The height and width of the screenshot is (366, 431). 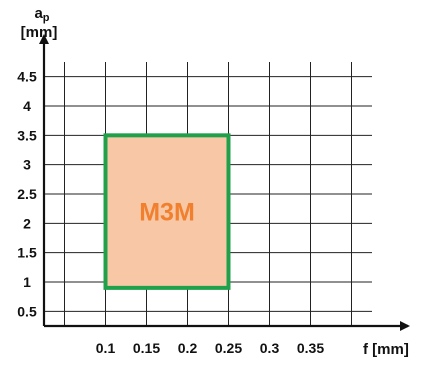 I want to click on y-tick-label: 0.5, so click(x=27, y=311).